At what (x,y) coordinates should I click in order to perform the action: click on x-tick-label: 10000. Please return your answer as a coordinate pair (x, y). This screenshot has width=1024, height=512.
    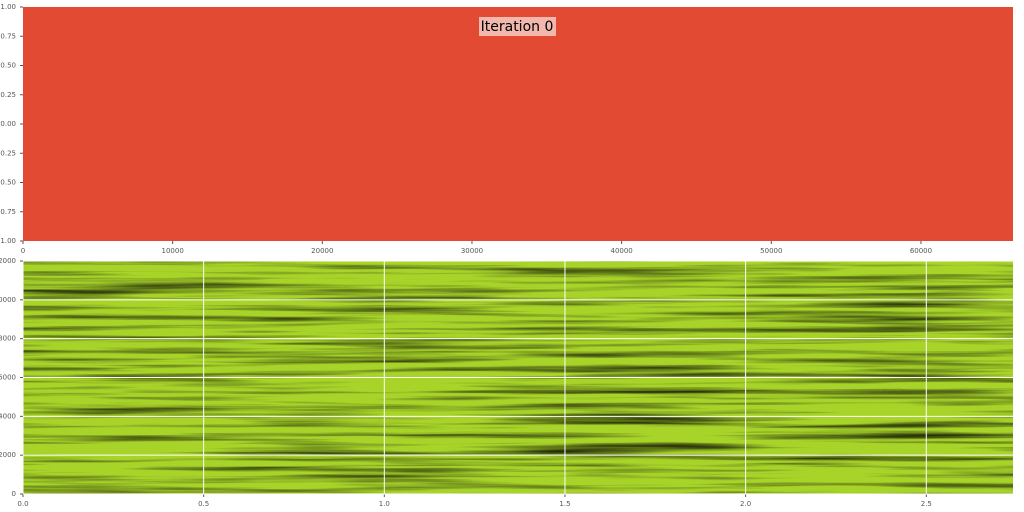
    Looking at the image, I should click on (173, 251).